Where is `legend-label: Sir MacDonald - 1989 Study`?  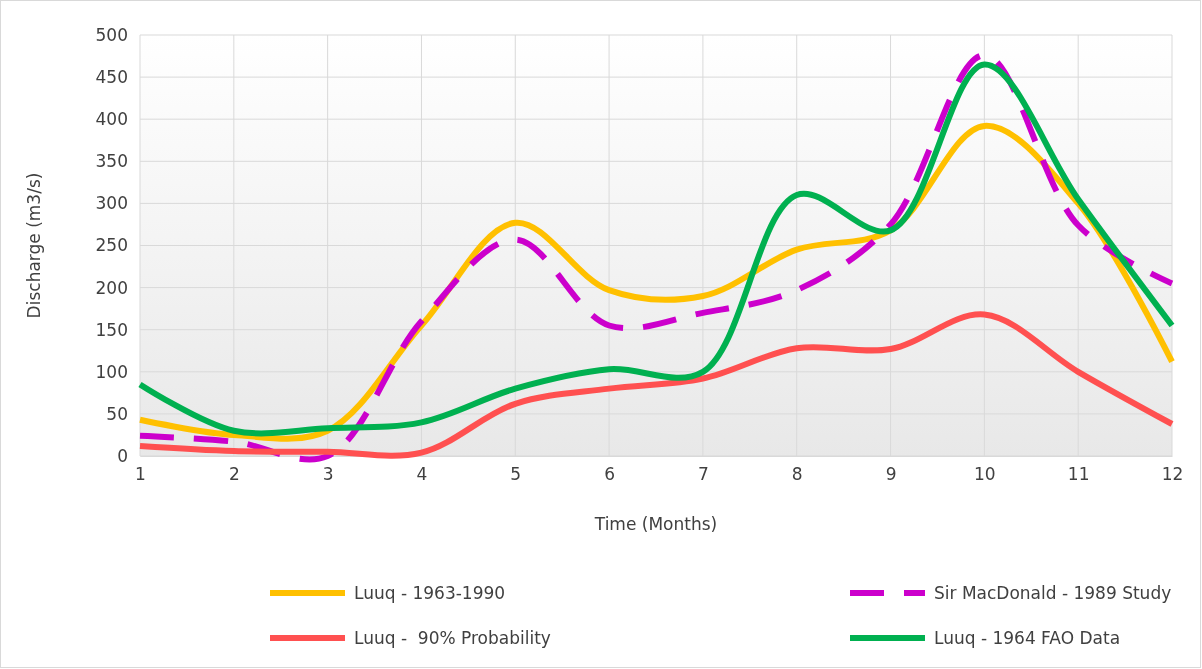
legend-label: Sir MacDonald - 1989 Study is located at coordinates (1053, 593).